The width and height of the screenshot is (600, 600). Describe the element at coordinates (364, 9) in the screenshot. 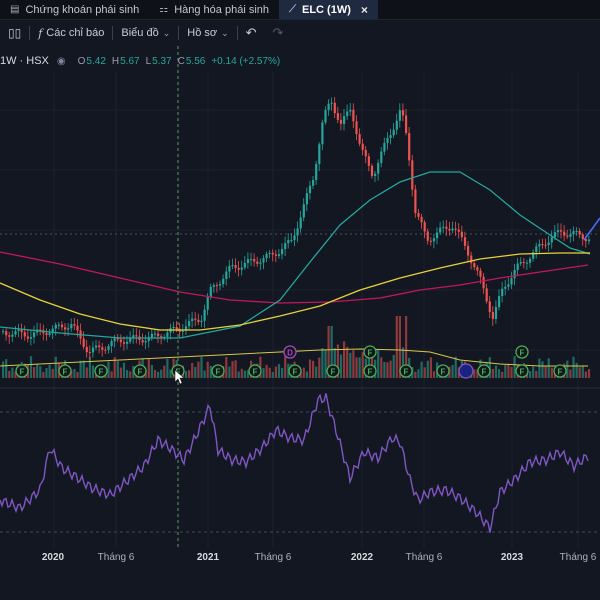

I see `close-icon: ×` at that location.